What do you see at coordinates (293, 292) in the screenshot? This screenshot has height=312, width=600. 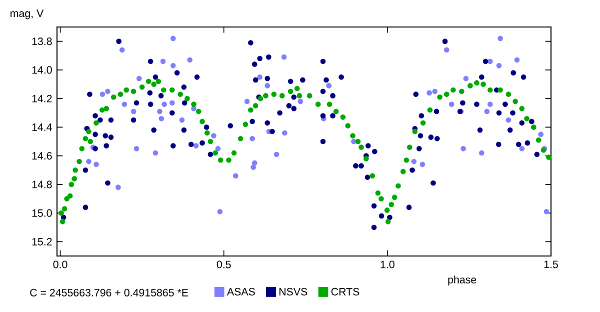 I see `legend-label: NSVS` at bounding box center [293, 292].